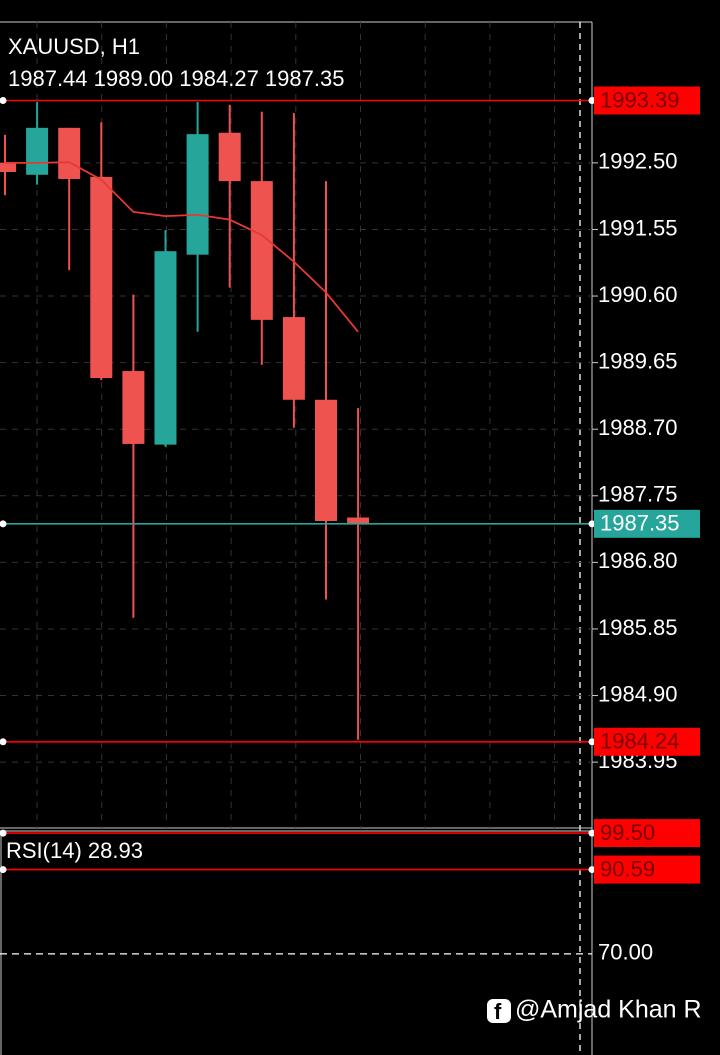 The height and width of the screenshot is (1055, 720). I want to click on moving-average, so click(182, 247).